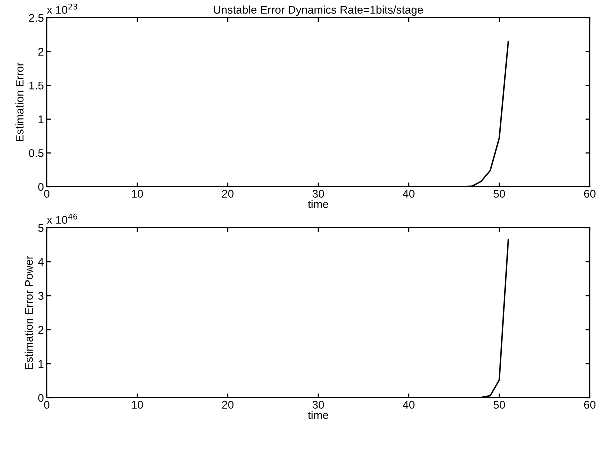 The width and height of the screenshot is (604, 450). What do you see at coordinates (41, 296) in the screenshot?
I see `y-tick-label: 3` at bounding box center [41, 296].